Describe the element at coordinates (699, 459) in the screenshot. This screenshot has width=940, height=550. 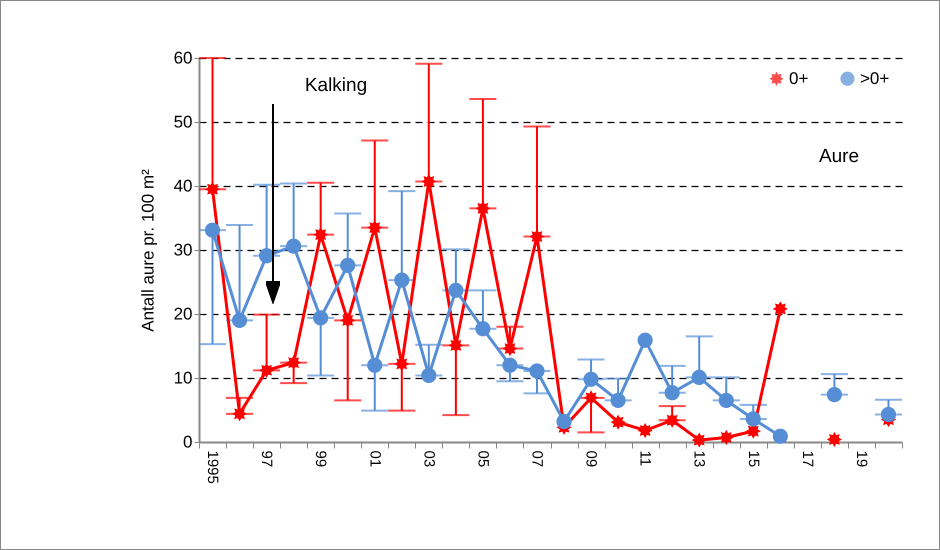
I see `x-tick-label: 13` at that location.